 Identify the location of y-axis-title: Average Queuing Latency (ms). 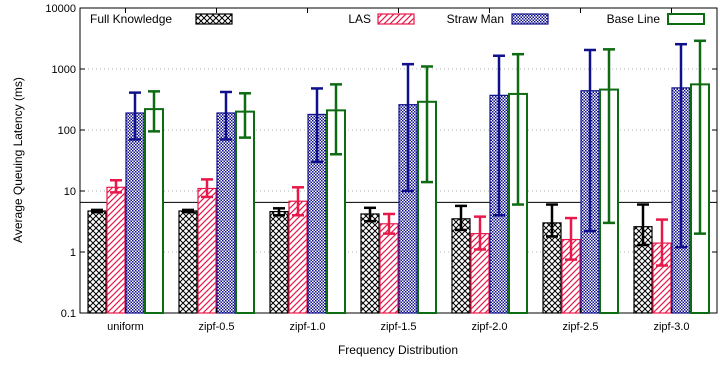
(18, 160).